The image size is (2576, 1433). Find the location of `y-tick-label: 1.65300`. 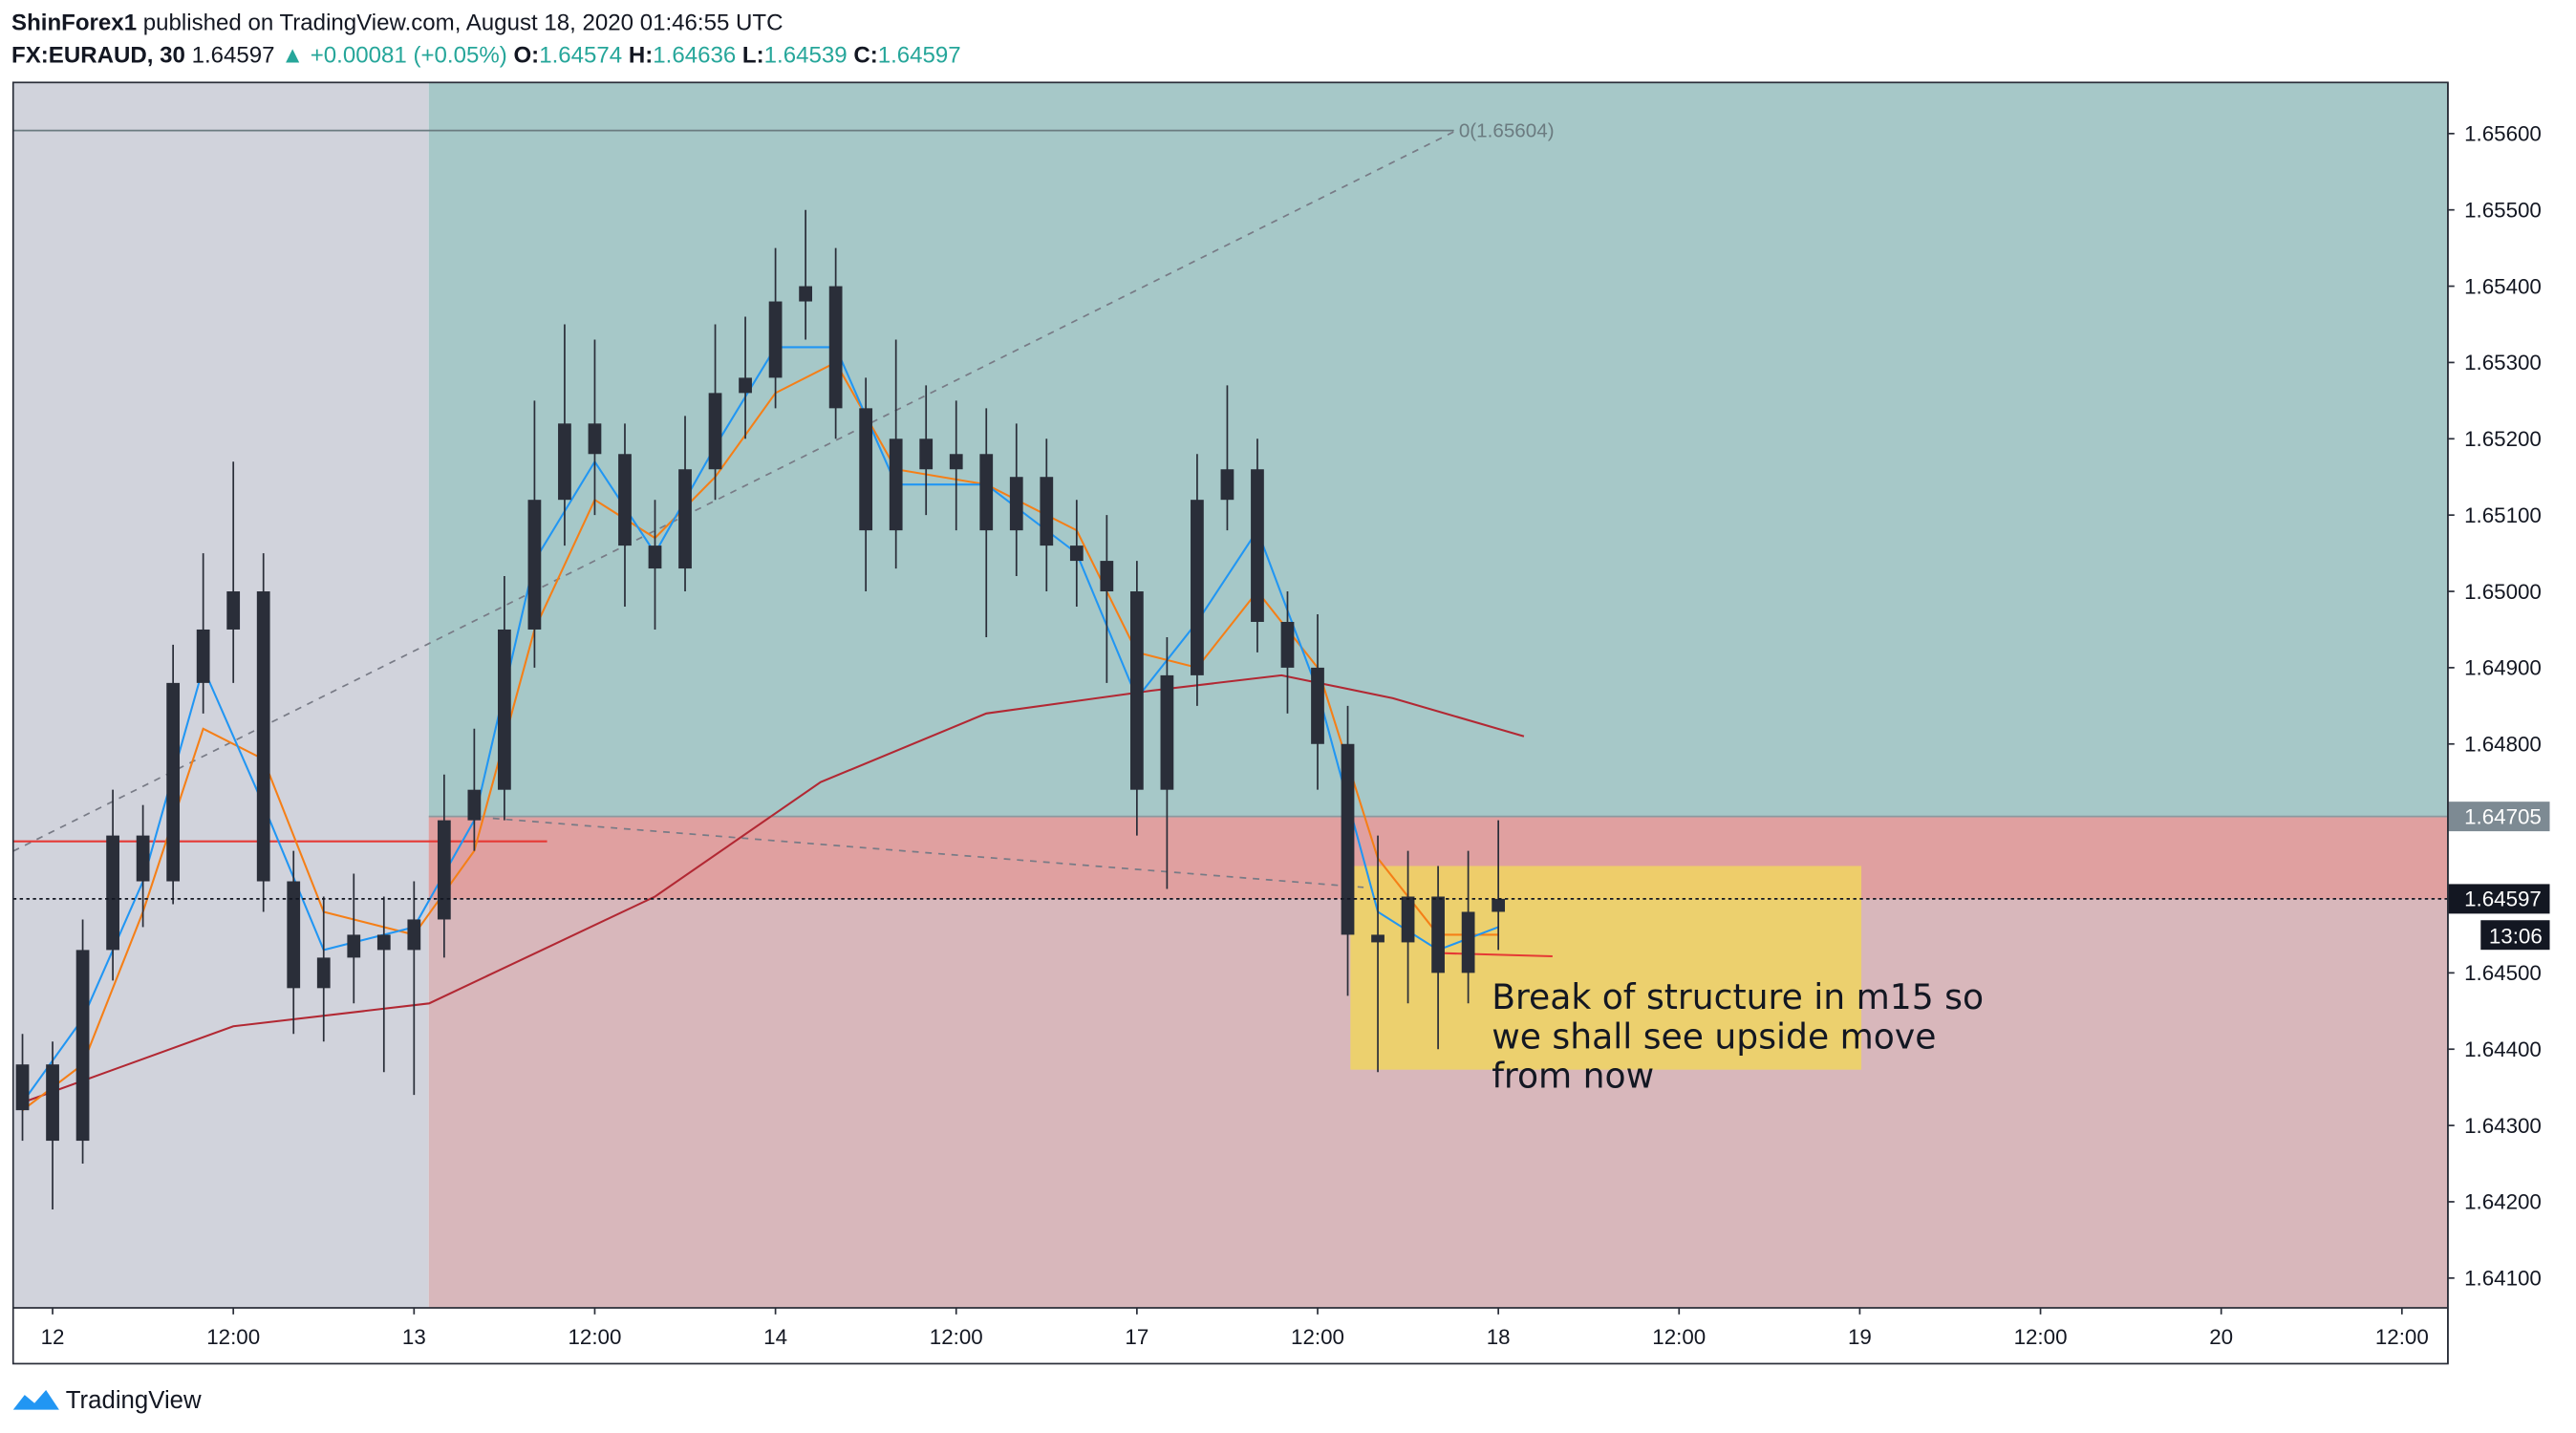

y-tick-label: 1.65300 is located at coordinates (2503, 363).